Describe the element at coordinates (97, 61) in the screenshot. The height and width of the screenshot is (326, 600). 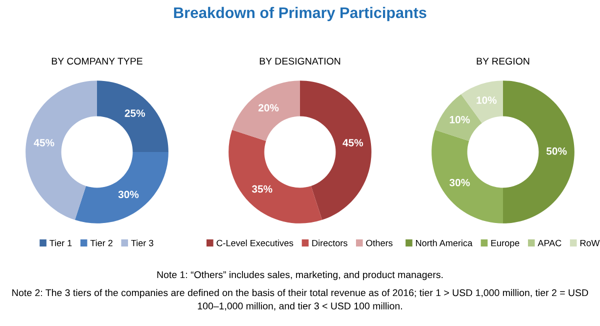
I see `chart-title: BY COMPANY TYPE` at that location.